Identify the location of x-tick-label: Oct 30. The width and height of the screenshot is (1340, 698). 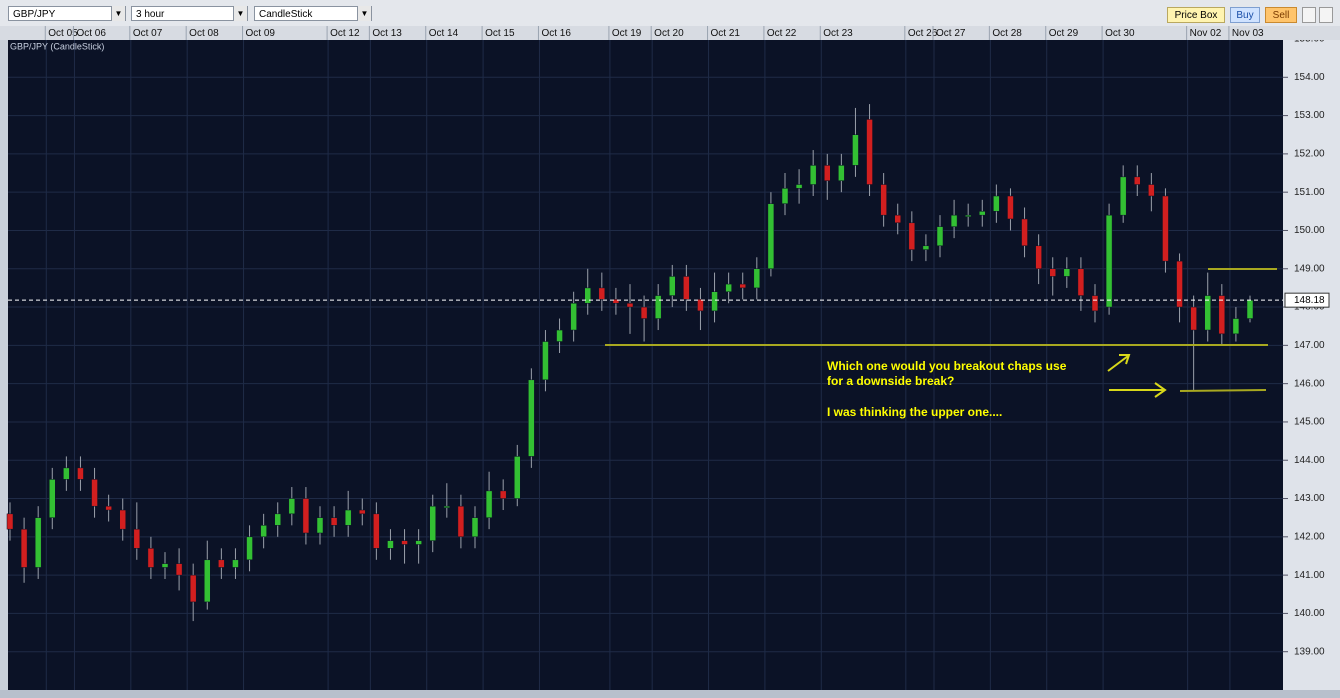
(1120, 33).